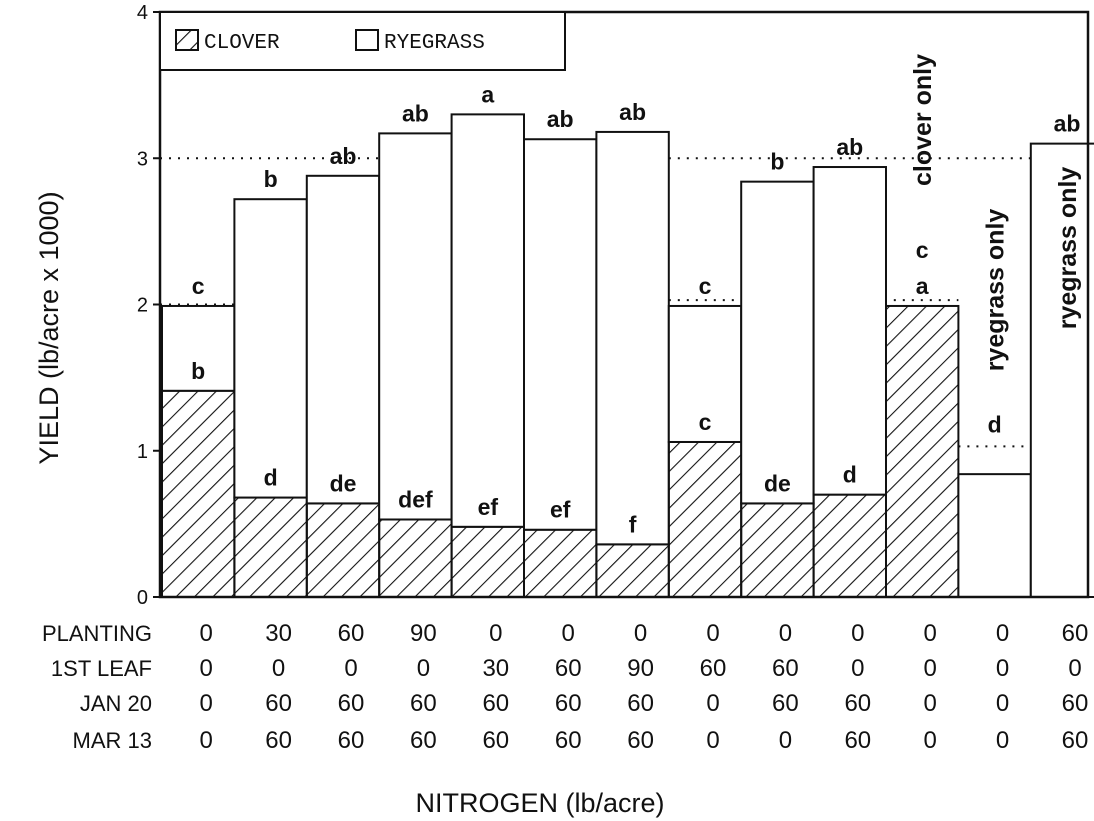  Describe the element at coordinates (640, 633) in the screenshot. I see `table-cell-0-6: 0` at that location.